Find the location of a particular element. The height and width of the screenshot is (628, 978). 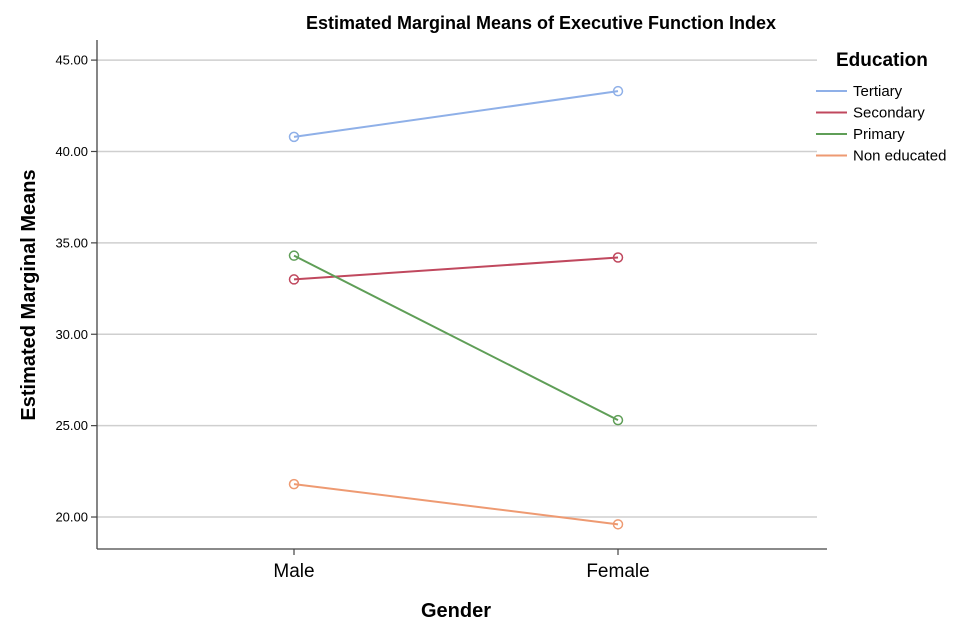

y-ticks: 20.00 25.00 30.00 35.00 40.00 45.00 is located at coordinates (76, 289).